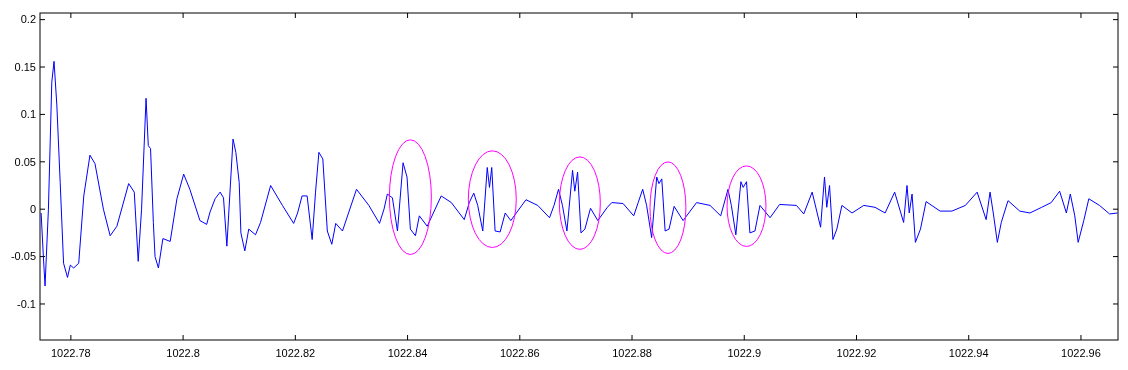 The height and width of the screenshot is (370, 1128). What do you see at coordinates (407, 353) in the screenshot?
I see `x-tick-label: 1022.84` at bounding box center [407, 353].